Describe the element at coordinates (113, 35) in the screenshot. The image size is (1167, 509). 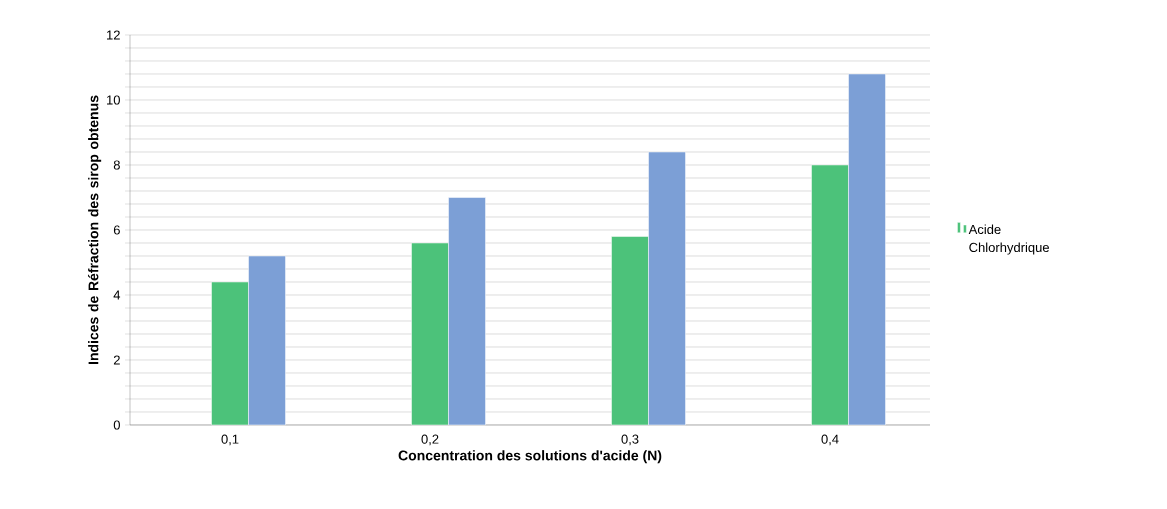
I see `y-tick-label: 12` at that location.